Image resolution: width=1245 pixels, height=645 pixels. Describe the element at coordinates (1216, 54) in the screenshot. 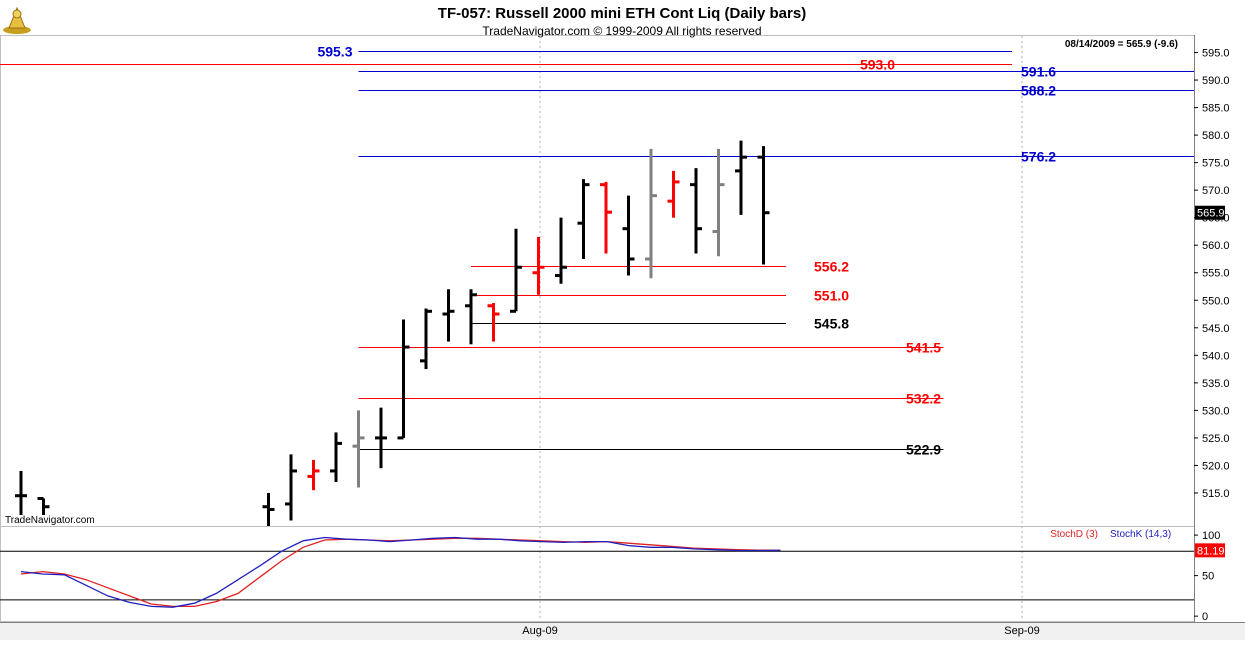

I see `price-tick-label: 595.0` at that location.